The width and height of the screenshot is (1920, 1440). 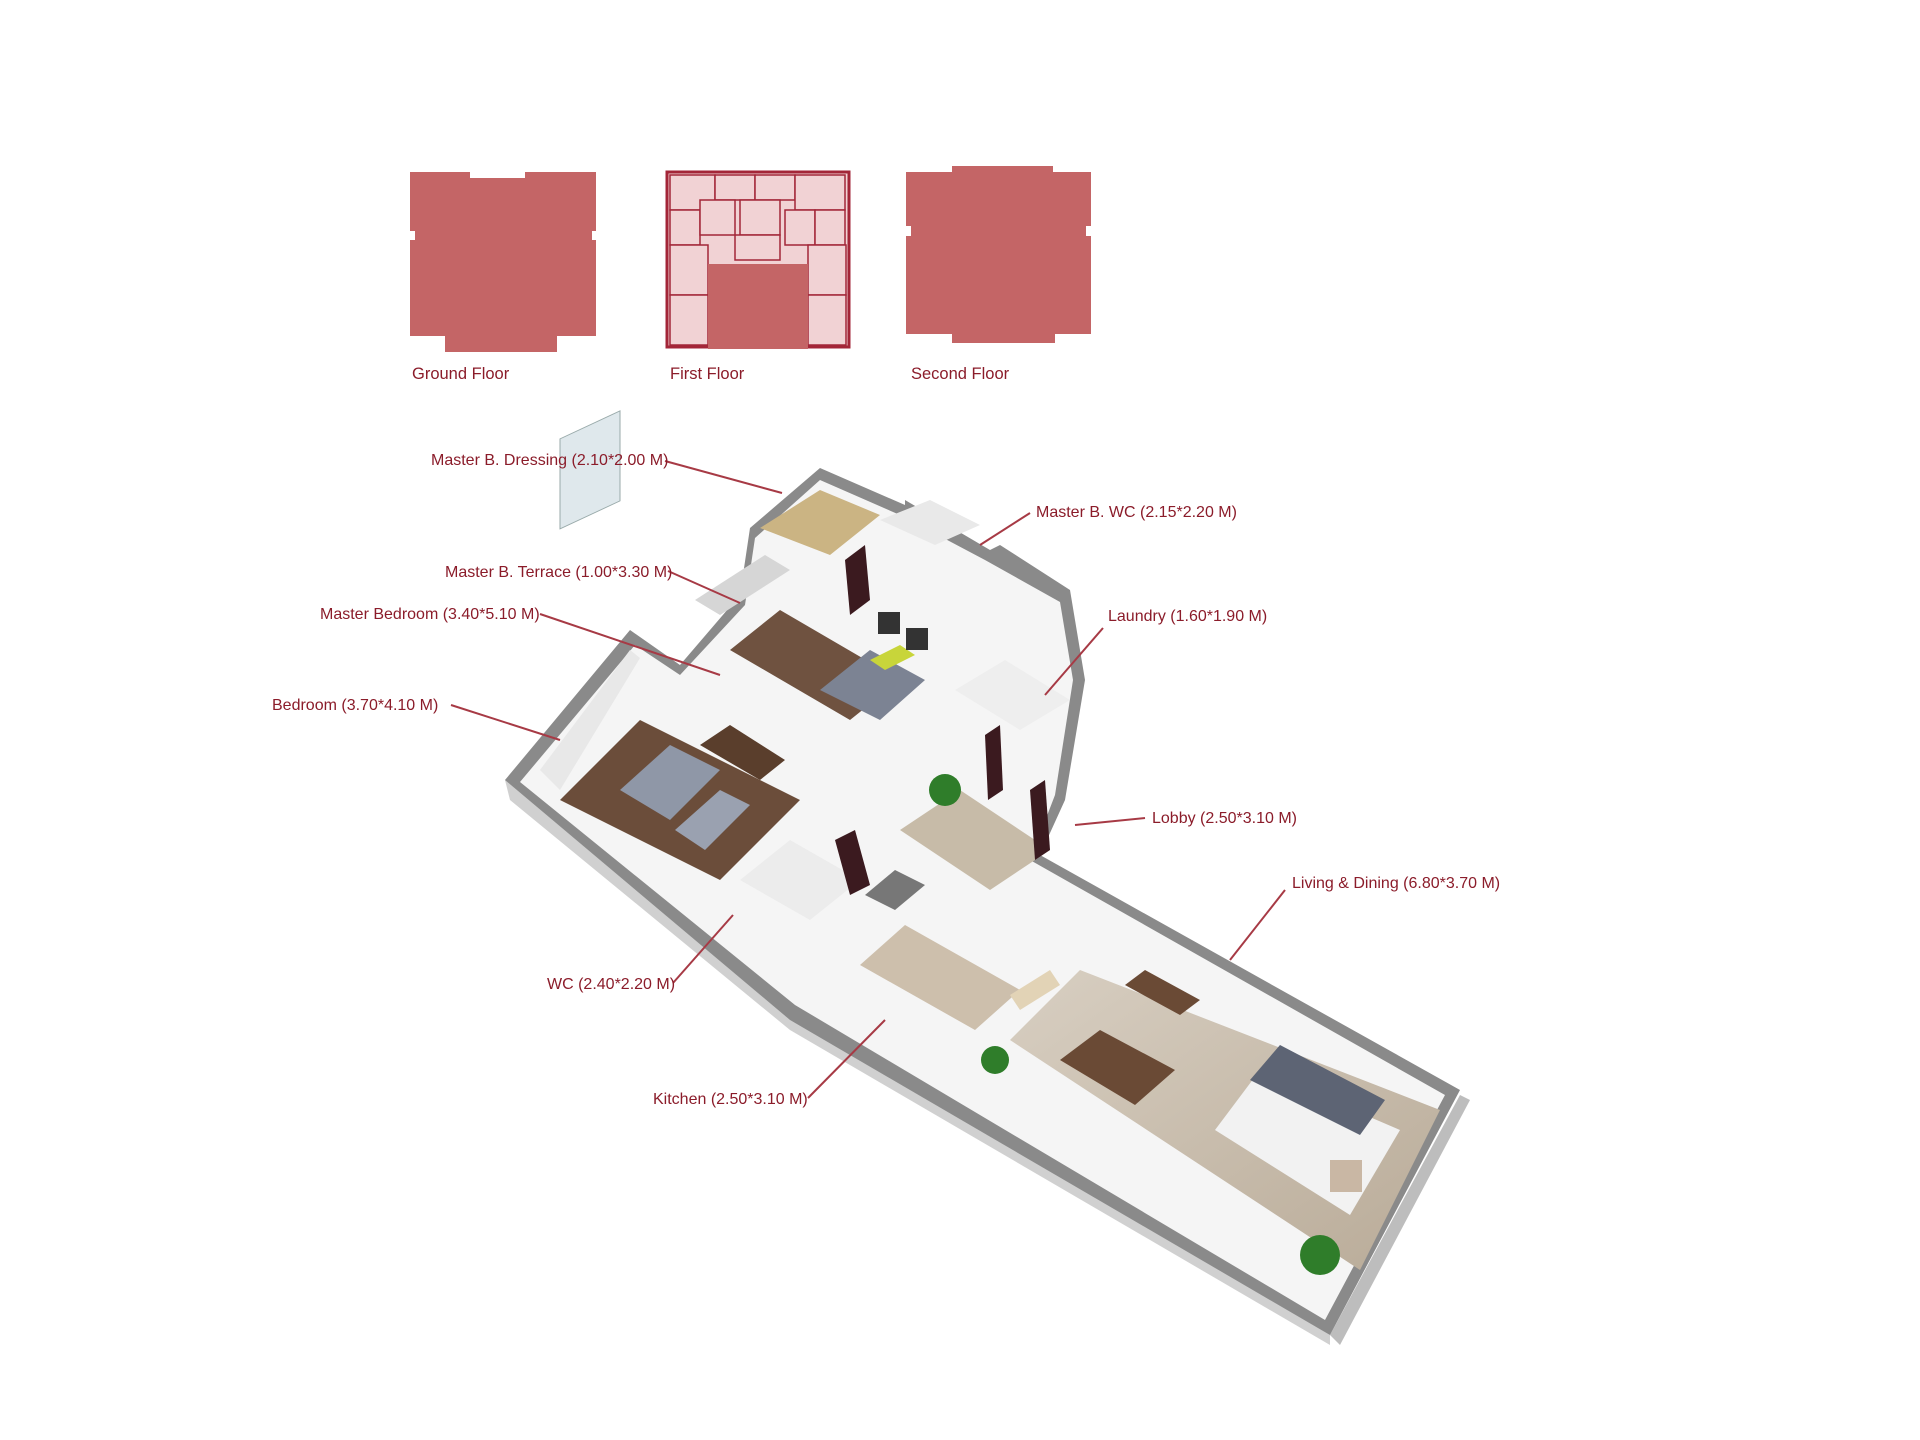 What do you see at coordinates (995, 1060) in the screenshot?
I see `dining-plant` at bounding box center [995, 1060].